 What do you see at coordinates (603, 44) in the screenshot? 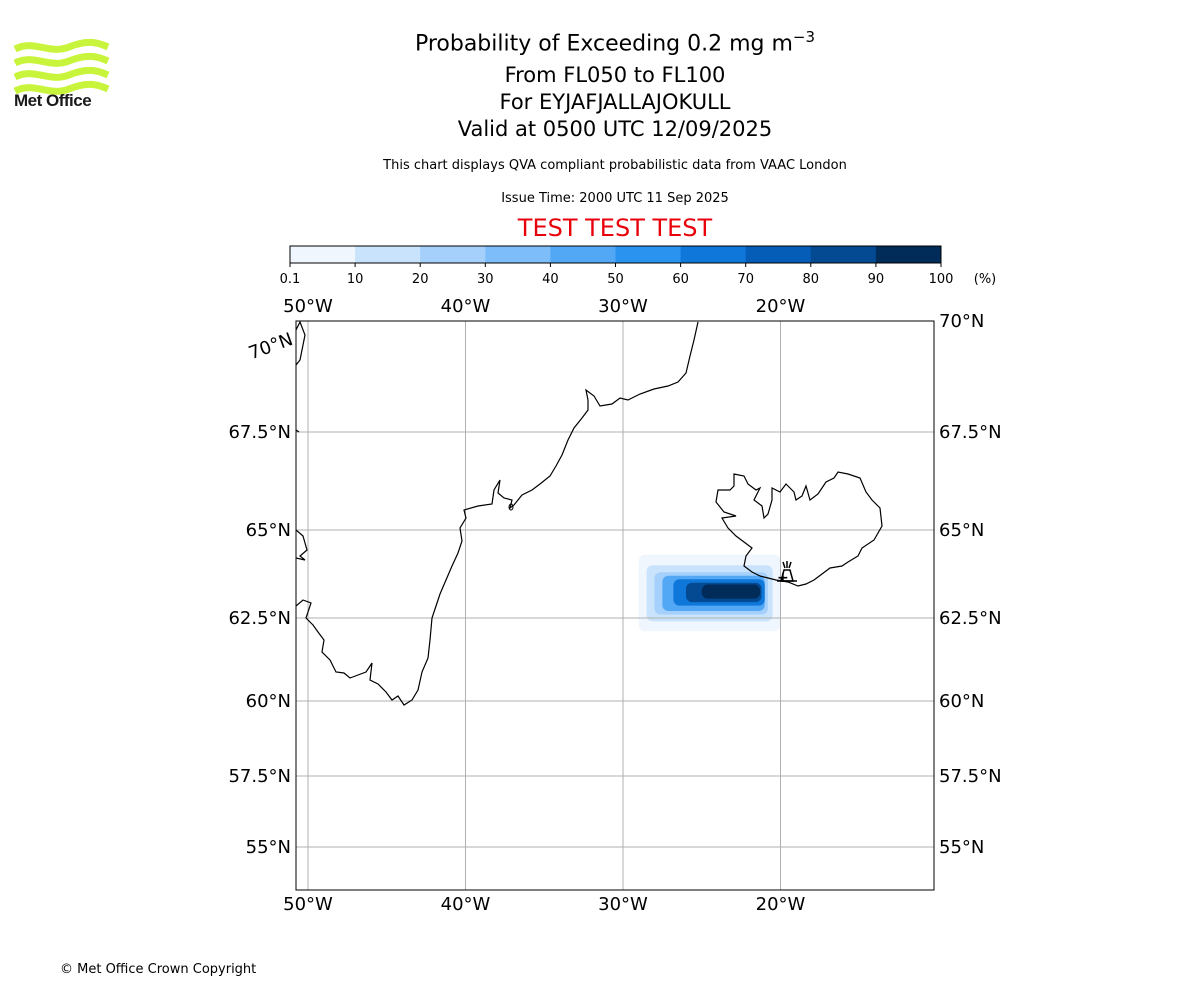
I see `chart-title-text: Probability of Exceeding 0.2 mg m` at bounding box center [603, 44].